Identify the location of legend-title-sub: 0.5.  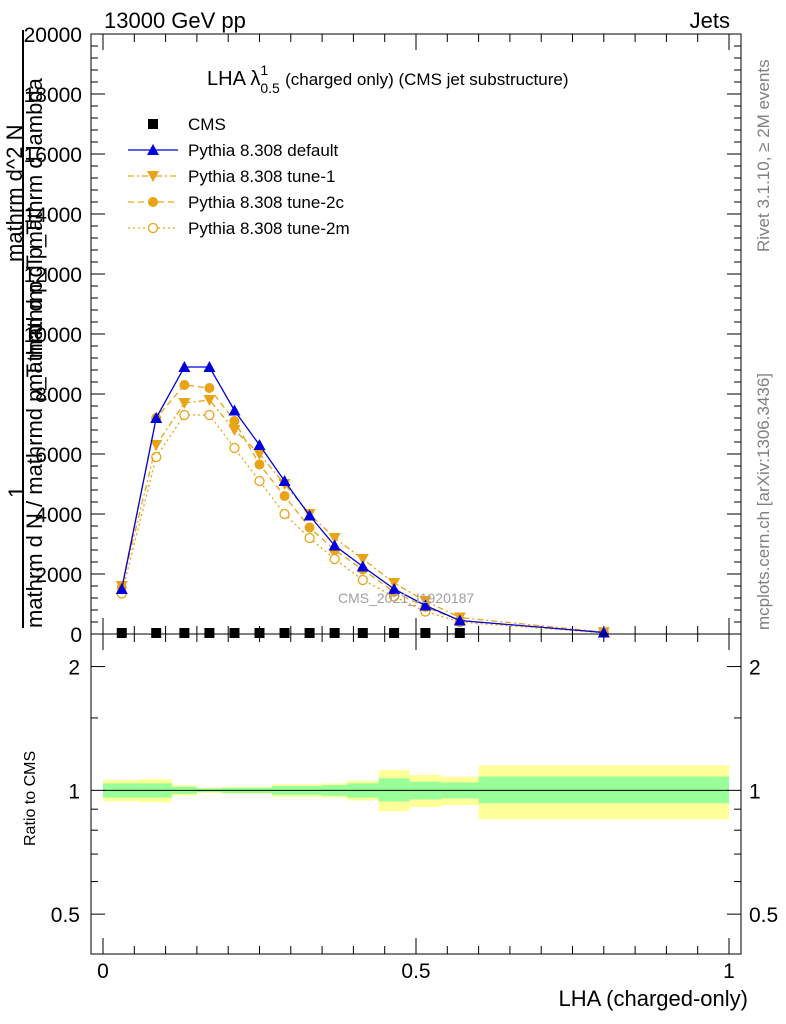
(270, 88).